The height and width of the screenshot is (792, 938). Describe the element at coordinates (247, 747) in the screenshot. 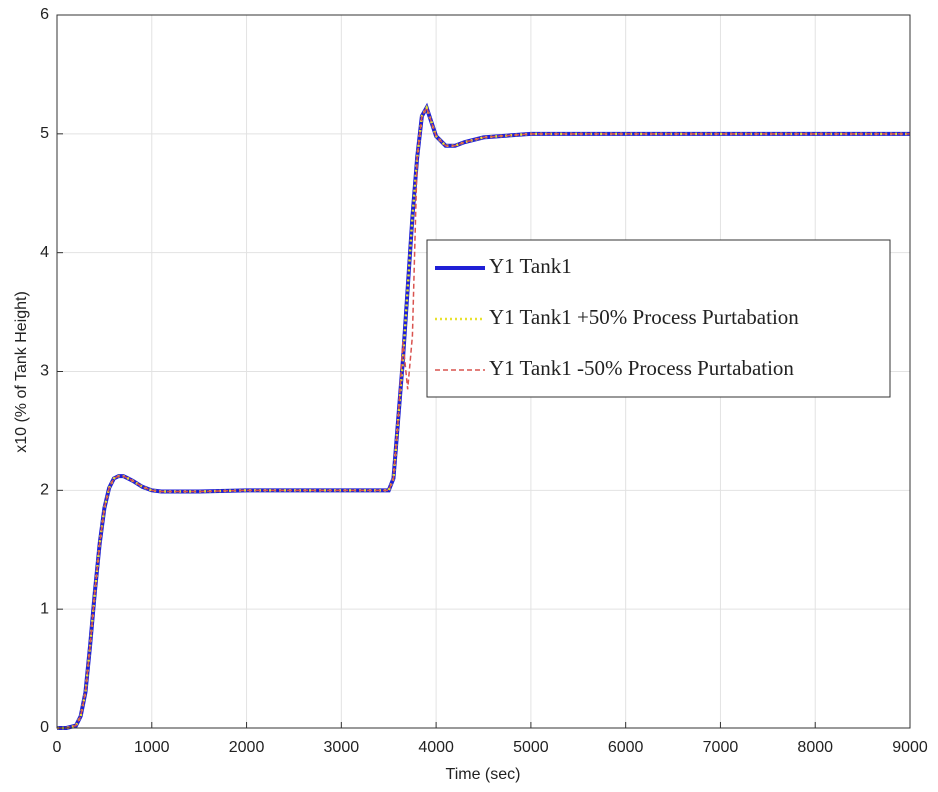

I see `x-tick-label: 2000` at that location.